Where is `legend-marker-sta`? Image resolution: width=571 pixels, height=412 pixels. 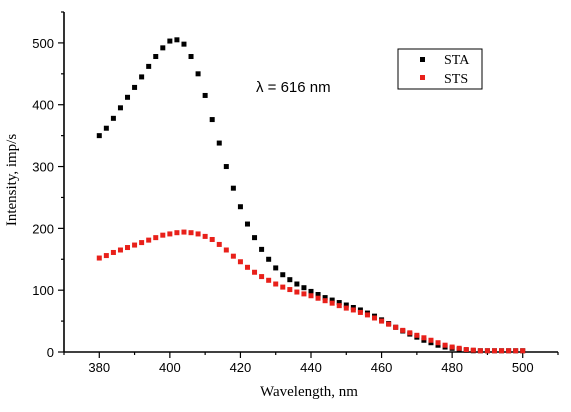 legend-marker-sta is located at coordinates (422, 59).